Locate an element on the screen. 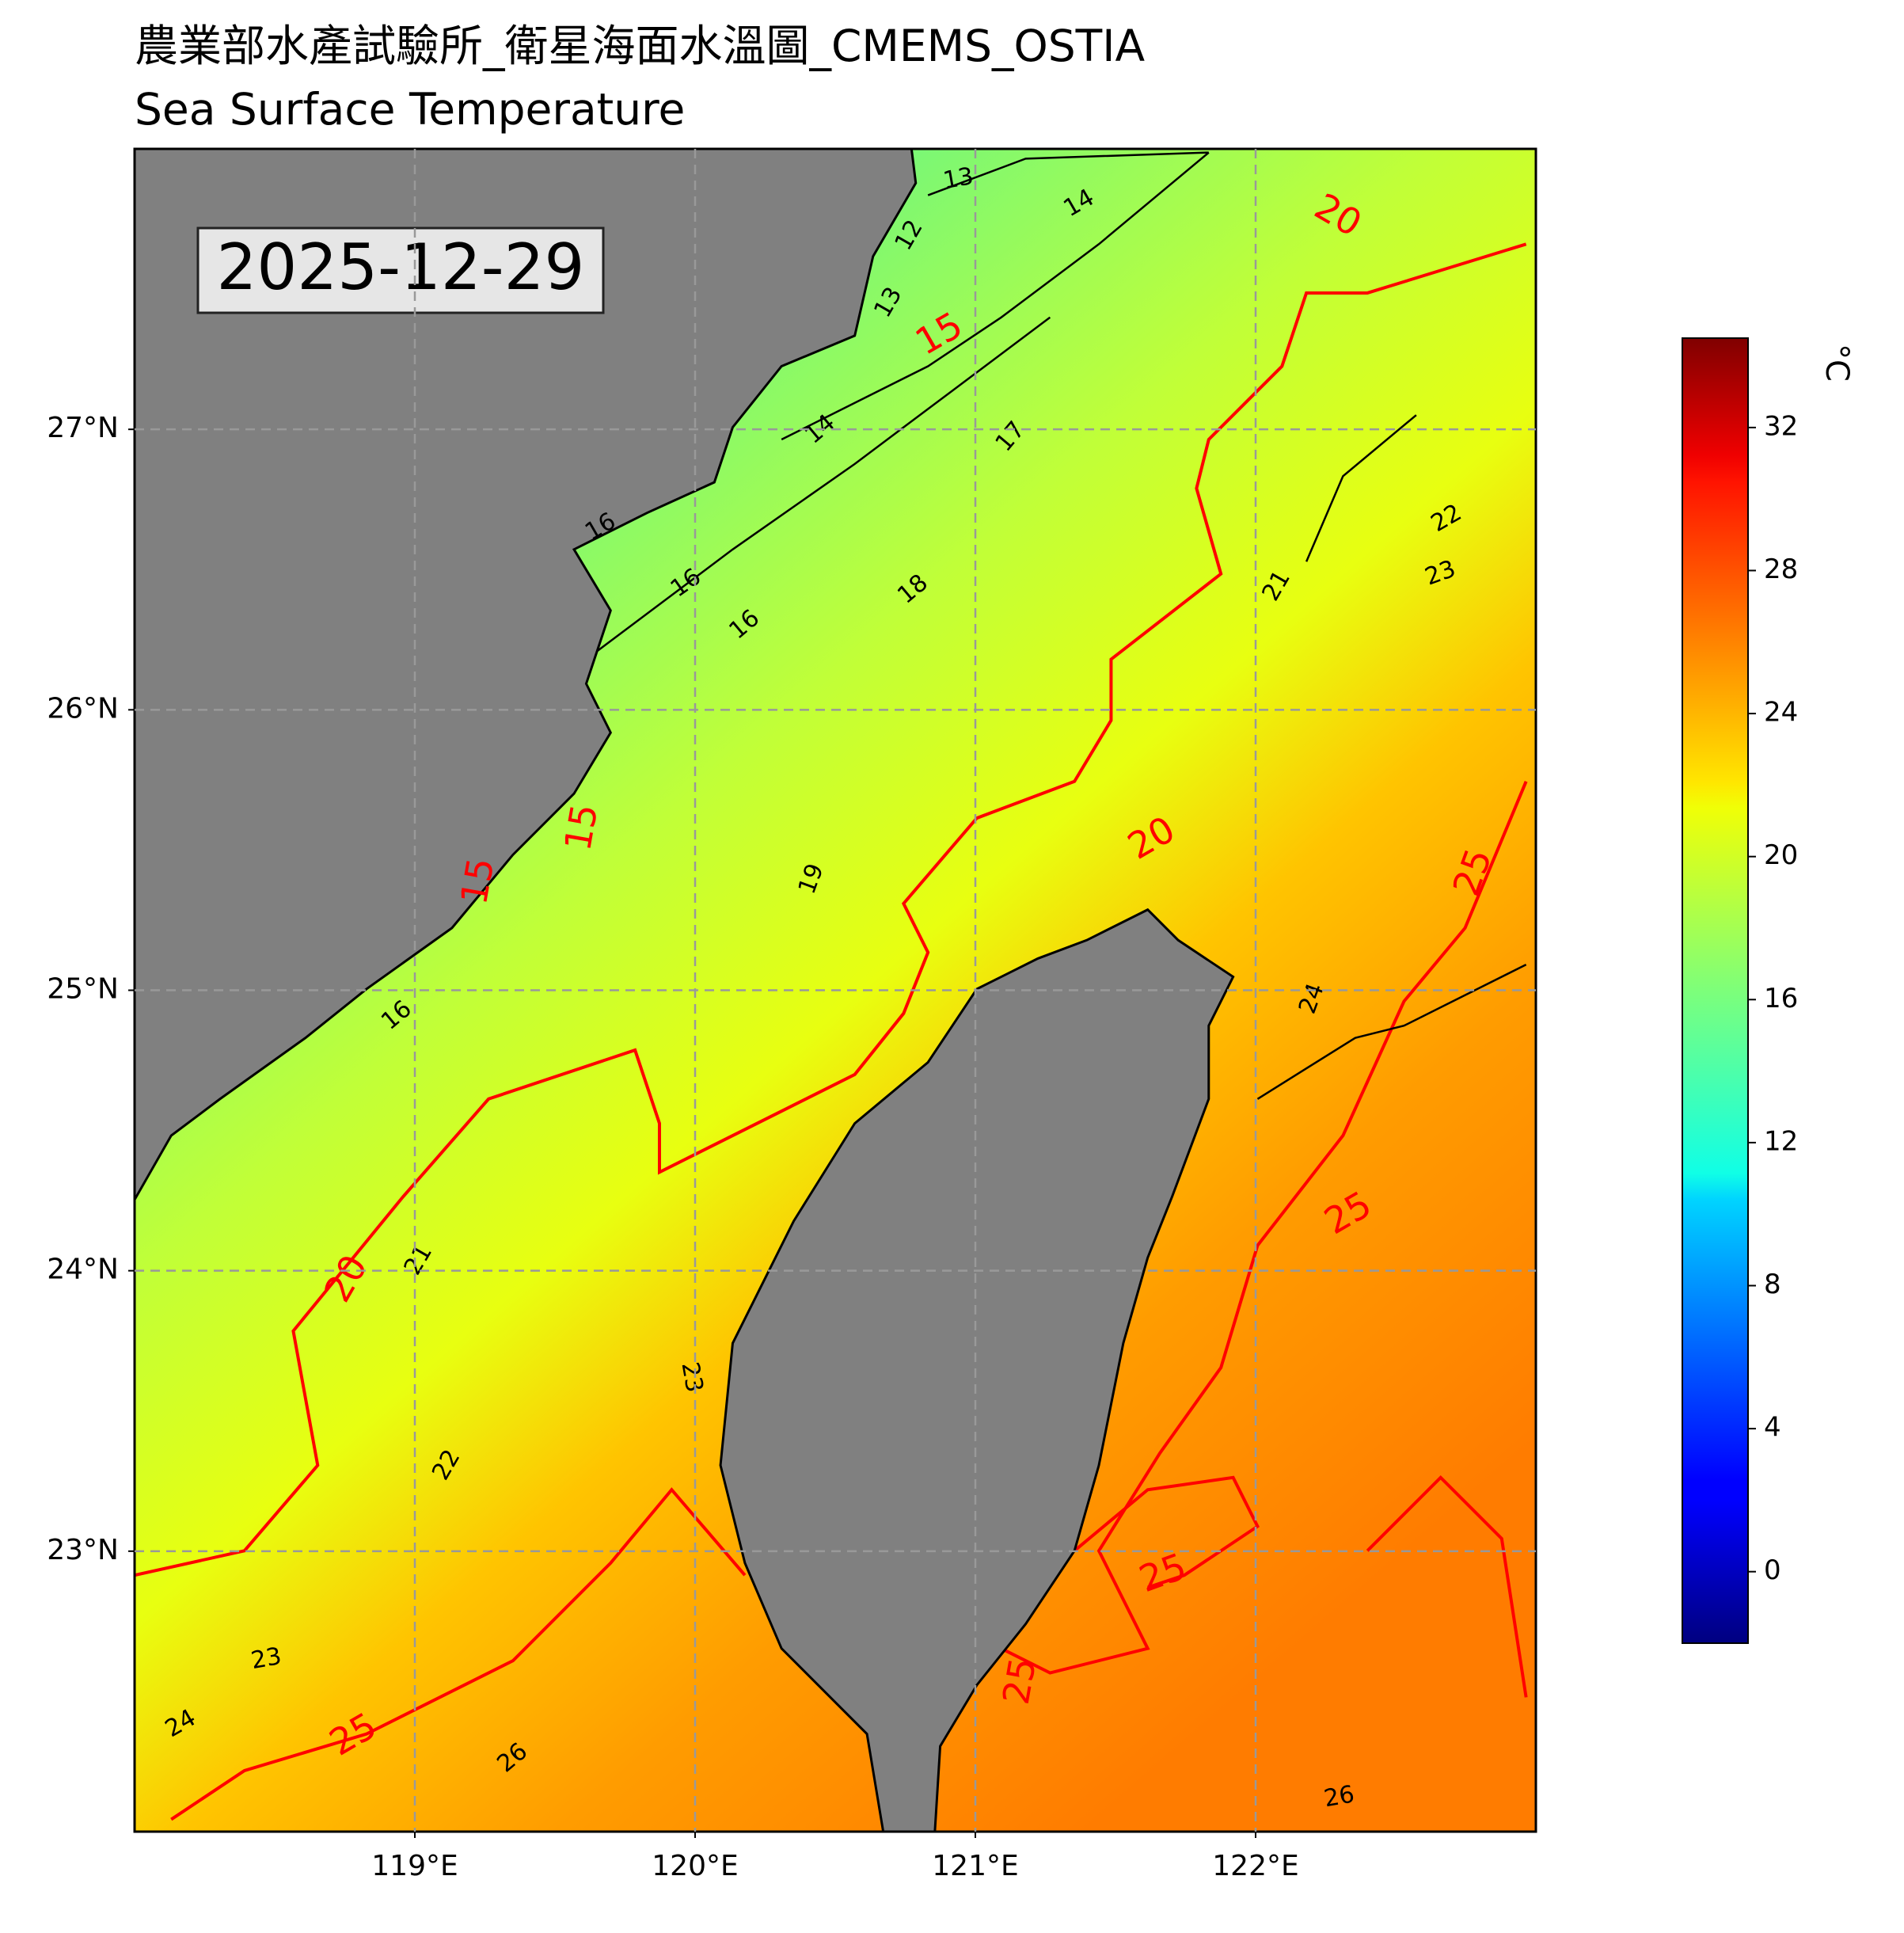 The width and height of the screenshot is (1904, 1933). contour-label: 13 is located at coordinates (958, 178).